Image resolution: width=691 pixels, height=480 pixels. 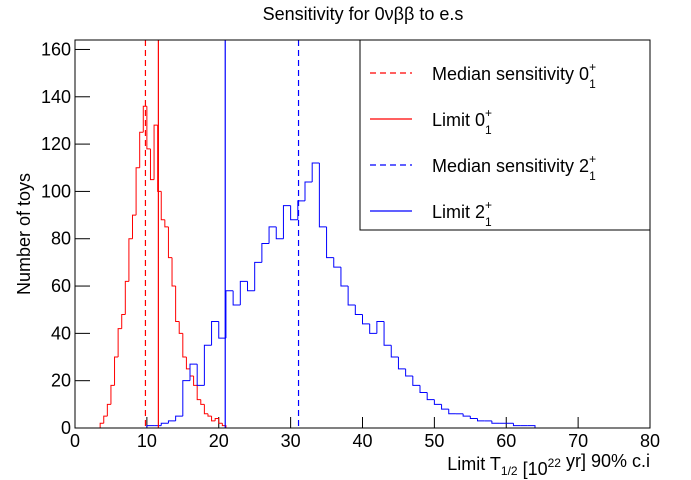 What do you see at coordinates (362, 441) in the screenshot?
I see `x-tick-label: 40` at bounding box center [362, 441].